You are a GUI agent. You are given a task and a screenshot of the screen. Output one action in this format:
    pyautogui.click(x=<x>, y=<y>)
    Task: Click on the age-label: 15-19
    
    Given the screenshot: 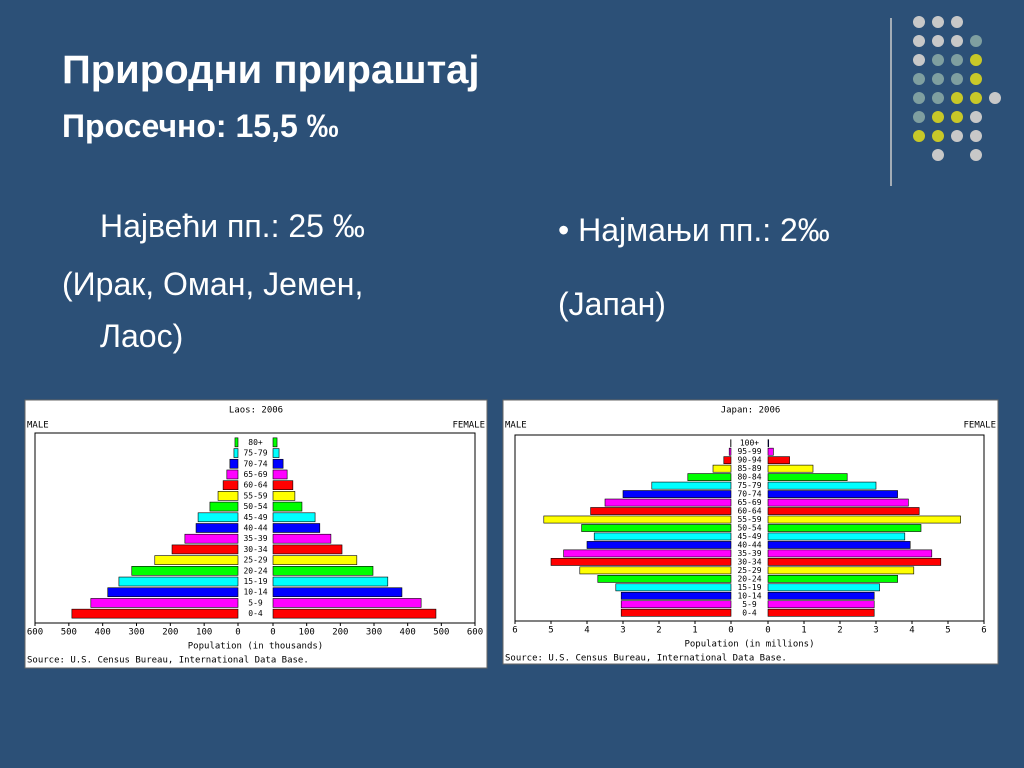 What is the action you would take?
    pyautogui.click(x=255, y=581)
    